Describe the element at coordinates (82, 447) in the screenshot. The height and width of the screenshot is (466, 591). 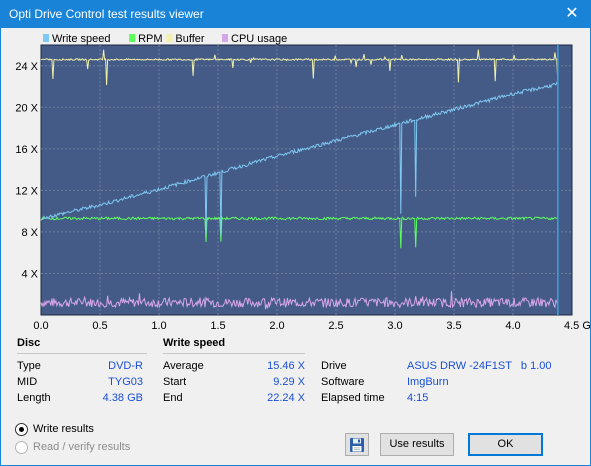
I see `read-verify-results-label: Read / verify results` at that location.